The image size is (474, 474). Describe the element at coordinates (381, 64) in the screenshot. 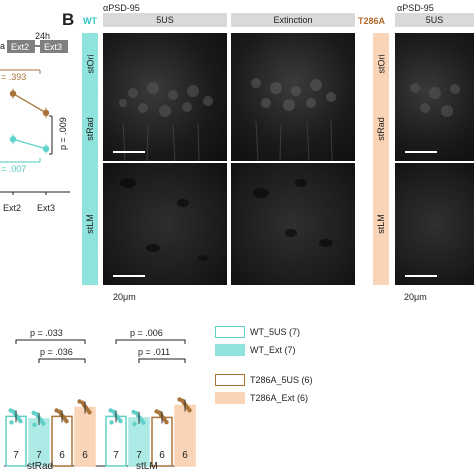

I see `layer-label-stori-t286a: stOri` at that location.